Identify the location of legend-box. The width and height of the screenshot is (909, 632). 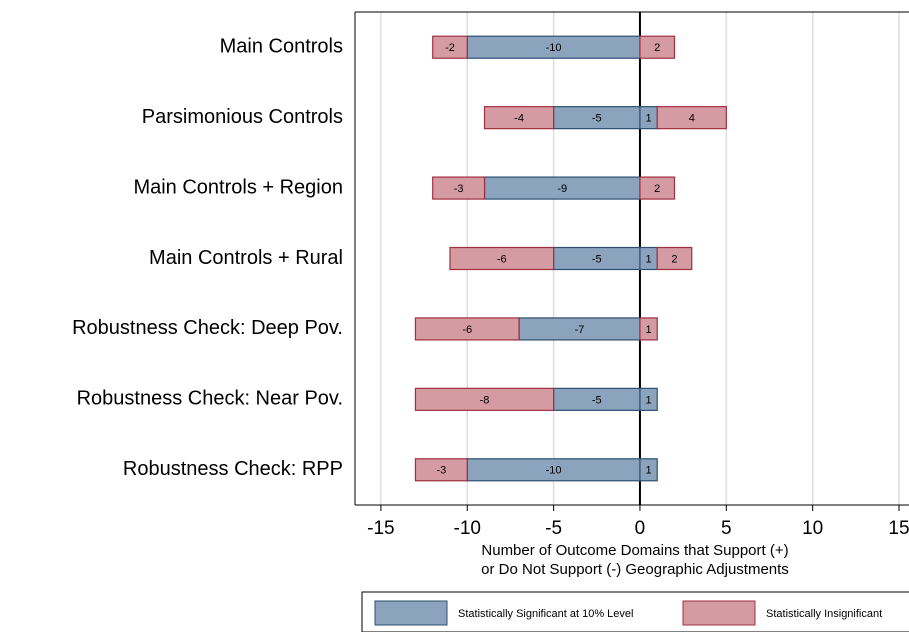
(635, 611).